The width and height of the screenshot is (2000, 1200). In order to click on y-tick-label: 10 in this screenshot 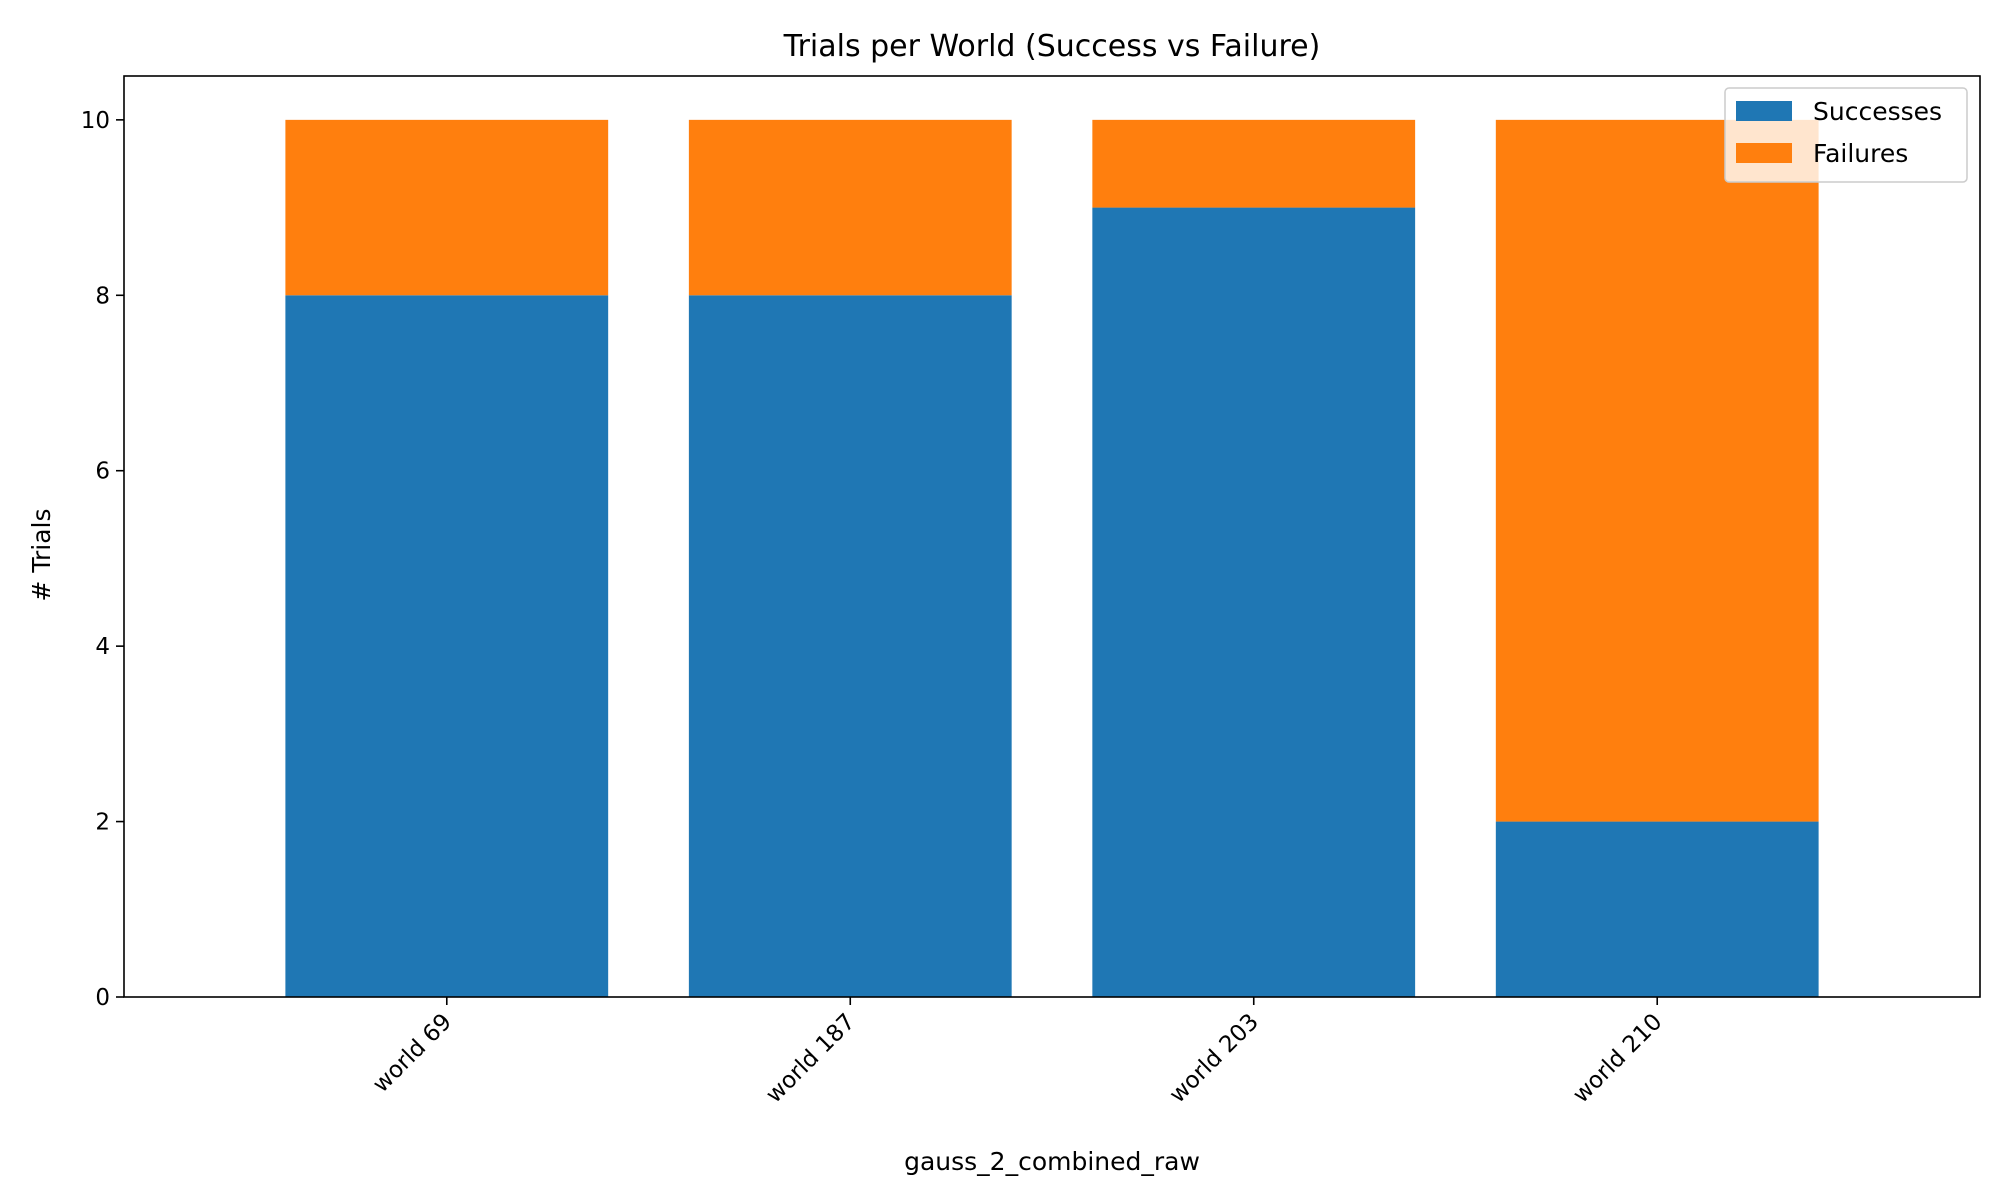, I will do `click(95, 121)`.